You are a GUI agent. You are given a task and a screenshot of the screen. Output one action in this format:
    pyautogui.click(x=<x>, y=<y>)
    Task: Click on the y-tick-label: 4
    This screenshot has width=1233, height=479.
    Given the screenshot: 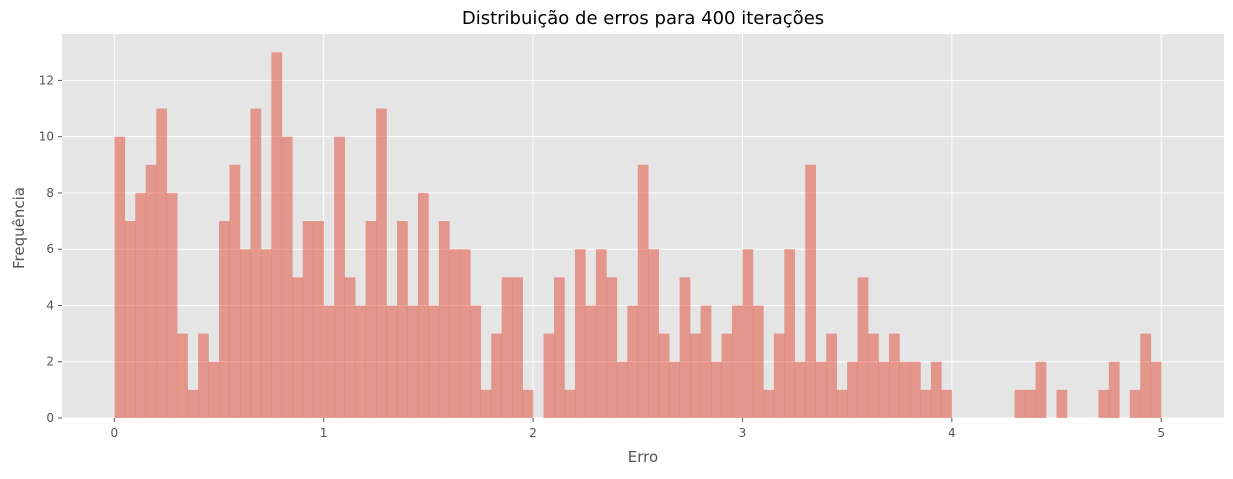 What is the action you would take?
    pyautogui.click(x=50, y=305)
    